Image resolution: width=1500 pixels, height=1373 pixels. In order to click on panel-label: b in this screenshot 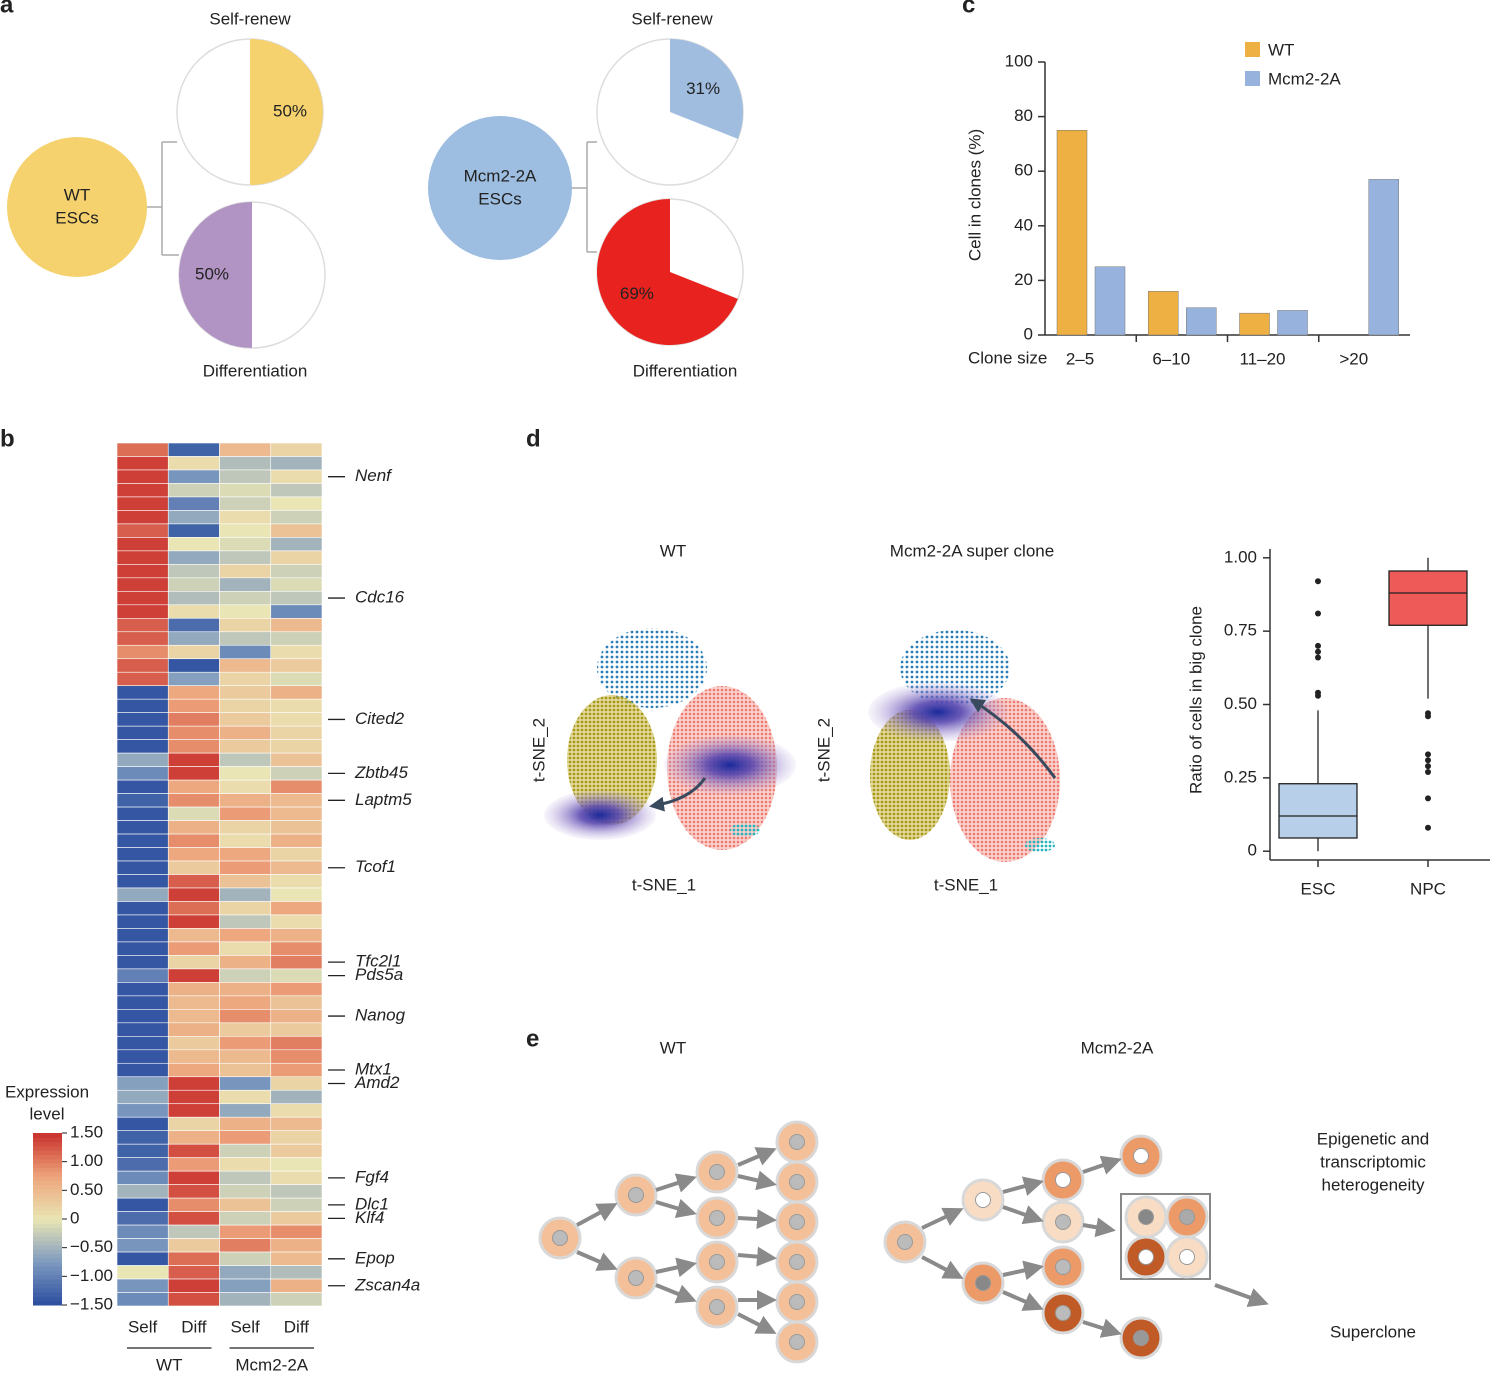, I will do `click(7, 438)`.